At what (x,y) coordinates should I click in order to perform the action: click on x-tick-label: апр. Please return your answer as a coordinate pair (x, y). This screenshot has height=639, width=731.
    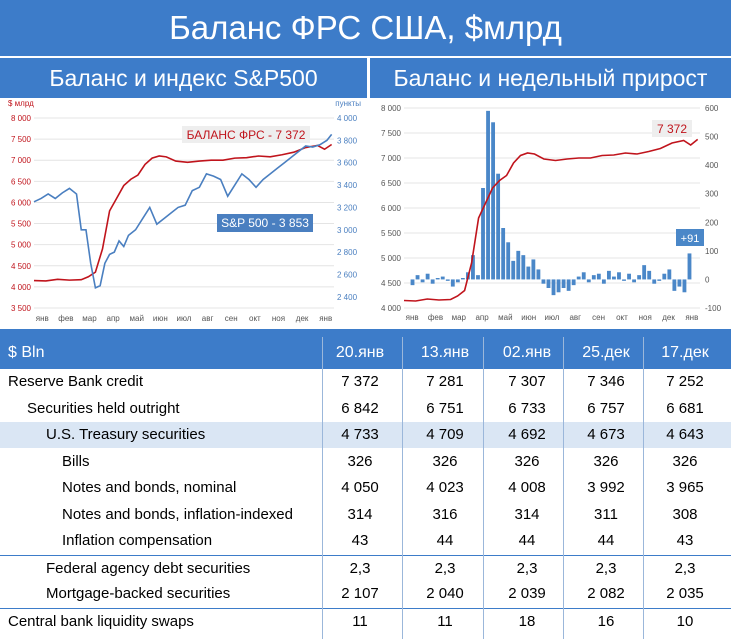
    Looking at the image, I should click on (114, 318).